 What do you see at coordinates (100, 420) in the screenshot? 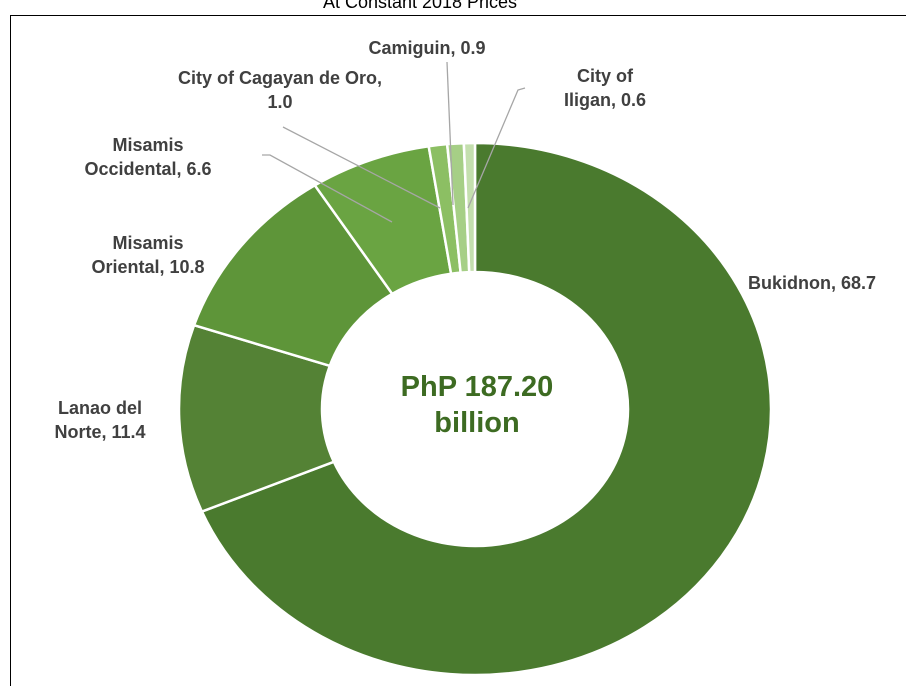
I see `data-label: Lanao del Norte, 11.4` at bounding box center [100, 420].